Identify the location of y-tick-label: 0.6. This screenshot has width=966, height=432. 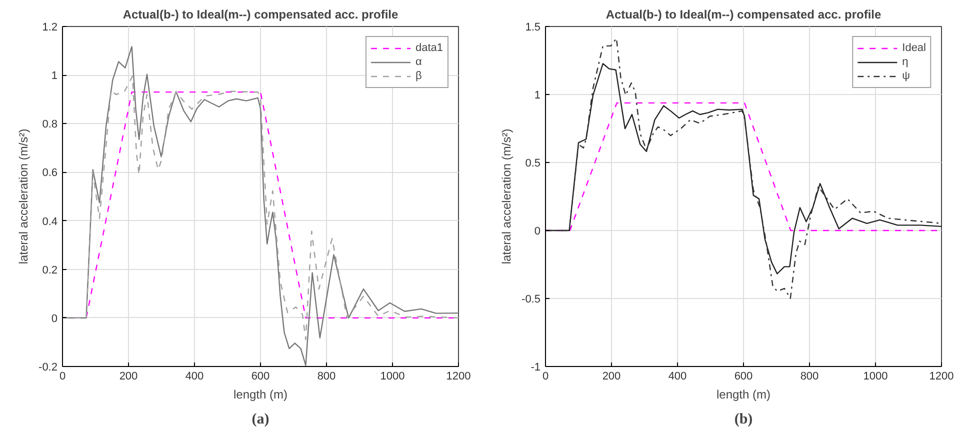
(50, 173).